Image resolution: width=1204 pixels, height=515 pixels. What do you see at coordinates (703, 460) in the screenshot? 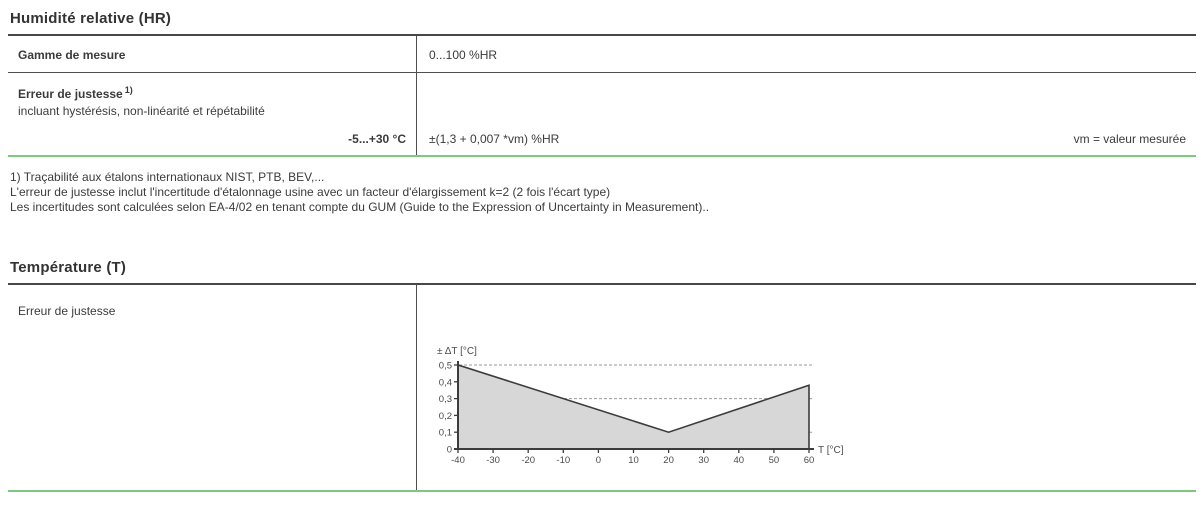
I see `svg-text: 30` at bounding box center [703, 460].